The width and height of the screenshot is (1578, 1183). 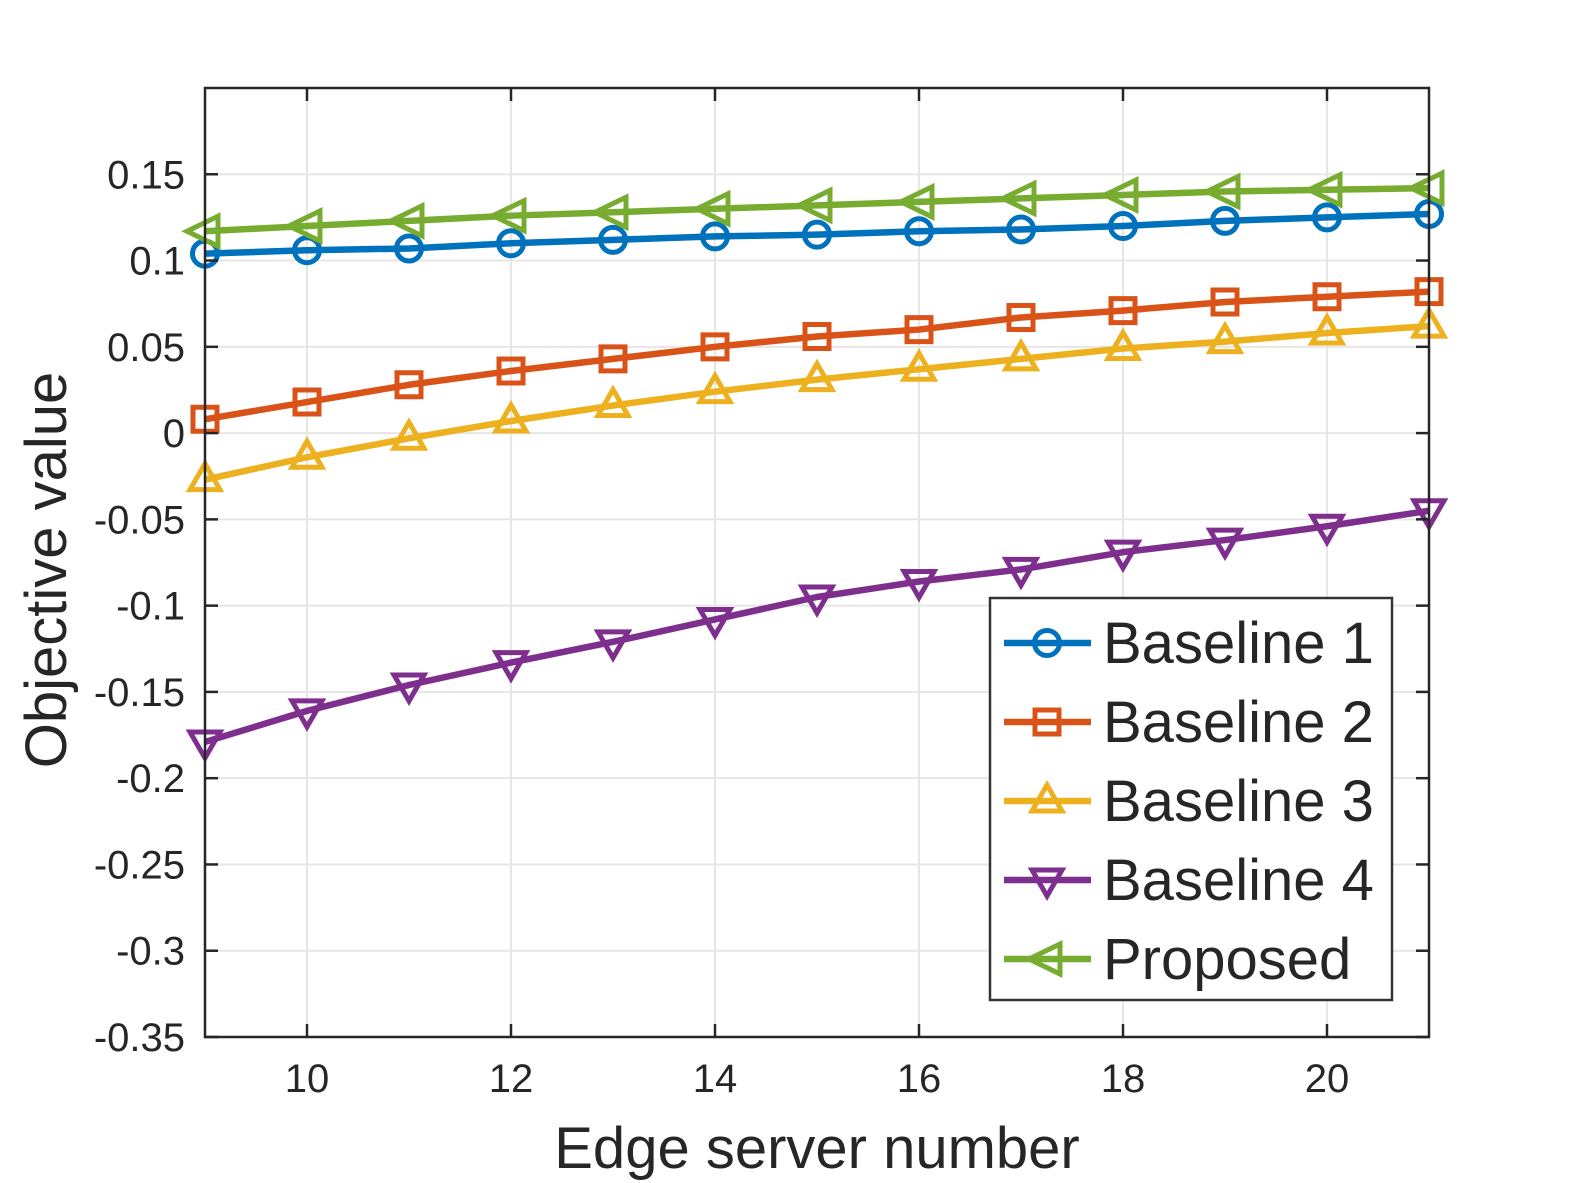 I want to click on x-tick-label: 18, so click(x=1123, y=1079).